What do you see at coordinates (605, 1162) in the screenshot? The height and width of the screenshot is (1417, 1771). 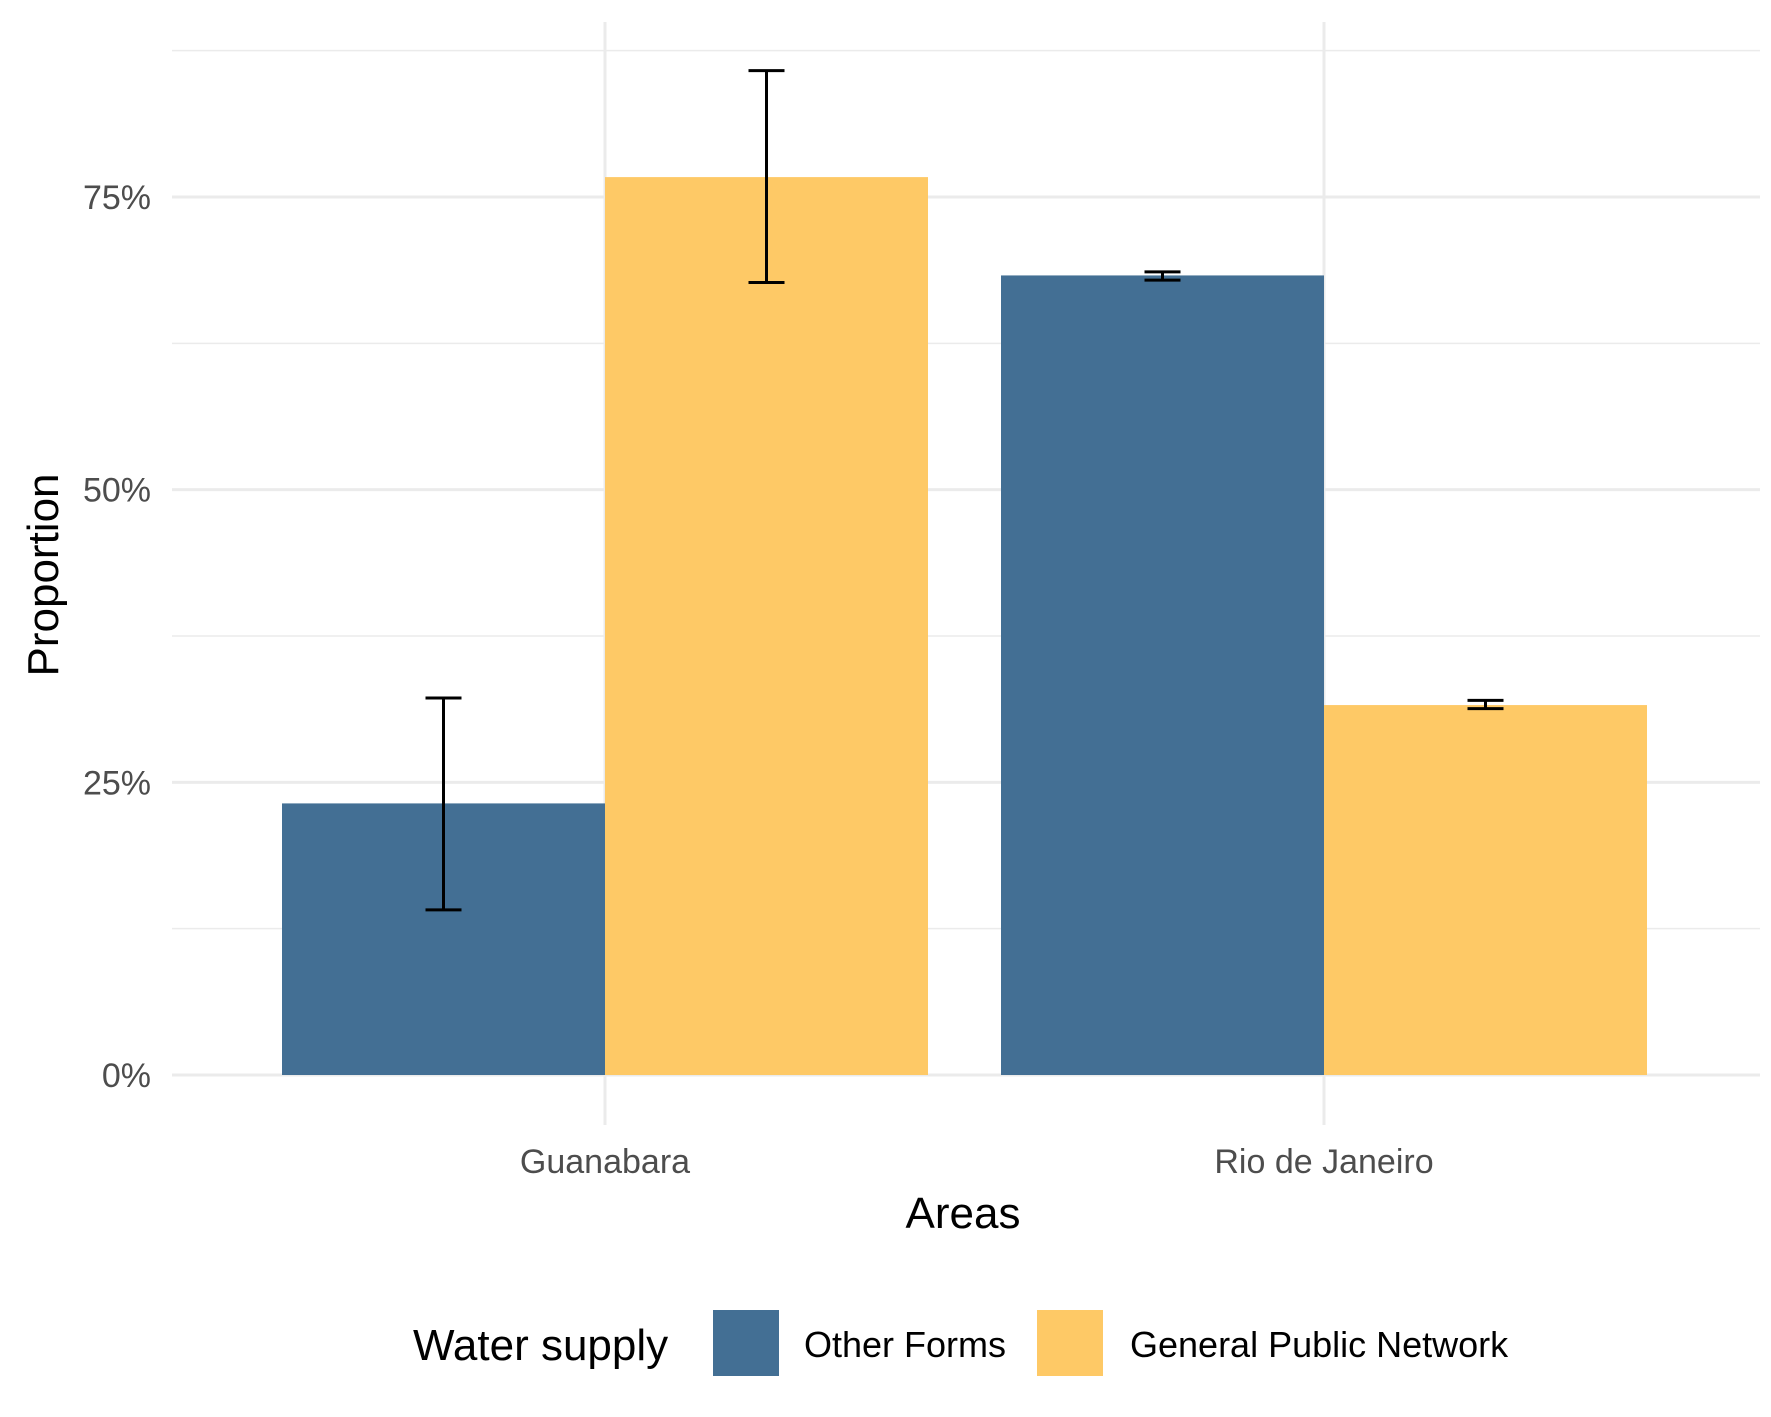 I see `x-tick-label: Guanabara` at bounding box center [605, 1162].